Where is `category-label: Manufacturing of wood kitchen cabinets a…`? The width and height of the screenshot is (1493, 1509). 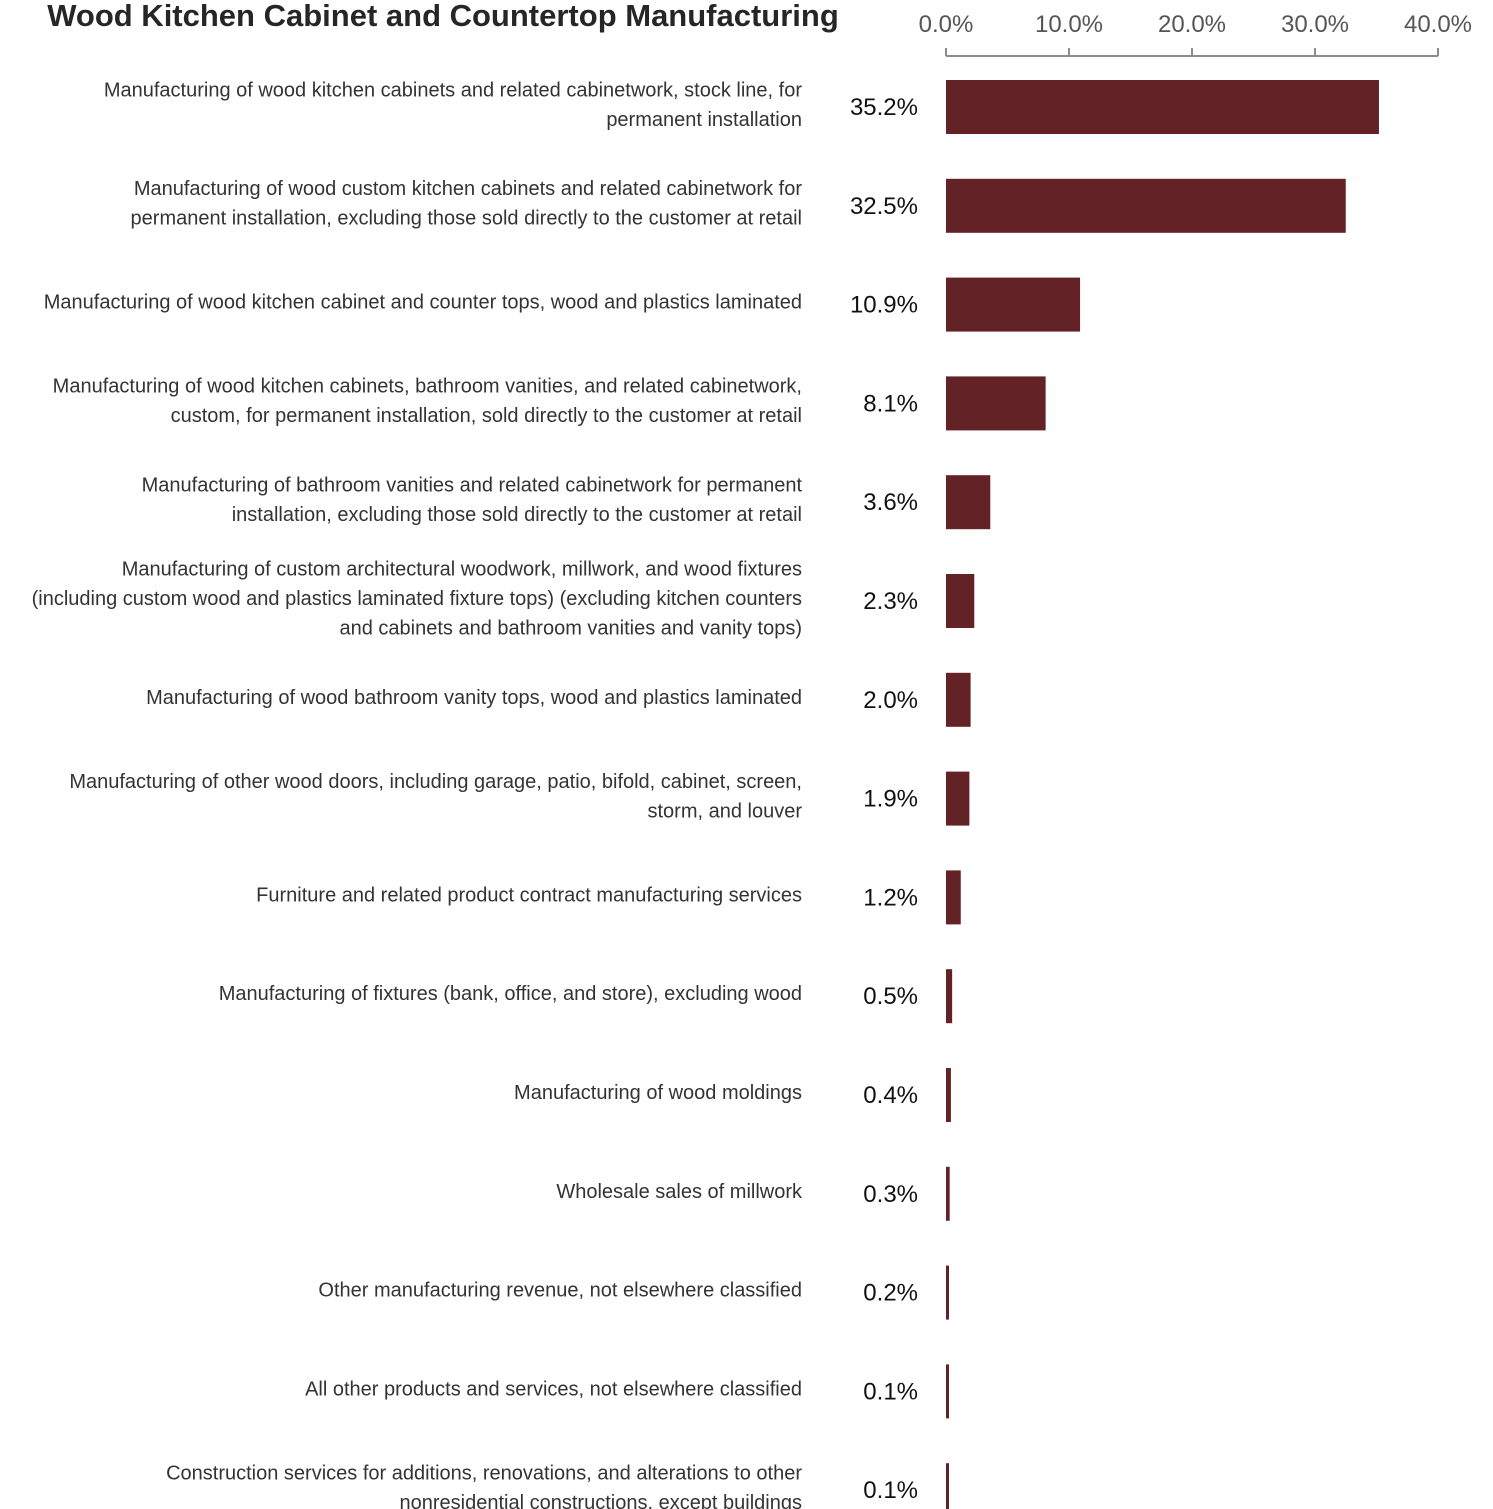
category-label: Manufacturing of wood kitchen cabinets a… is located at coordinates (453, 105).